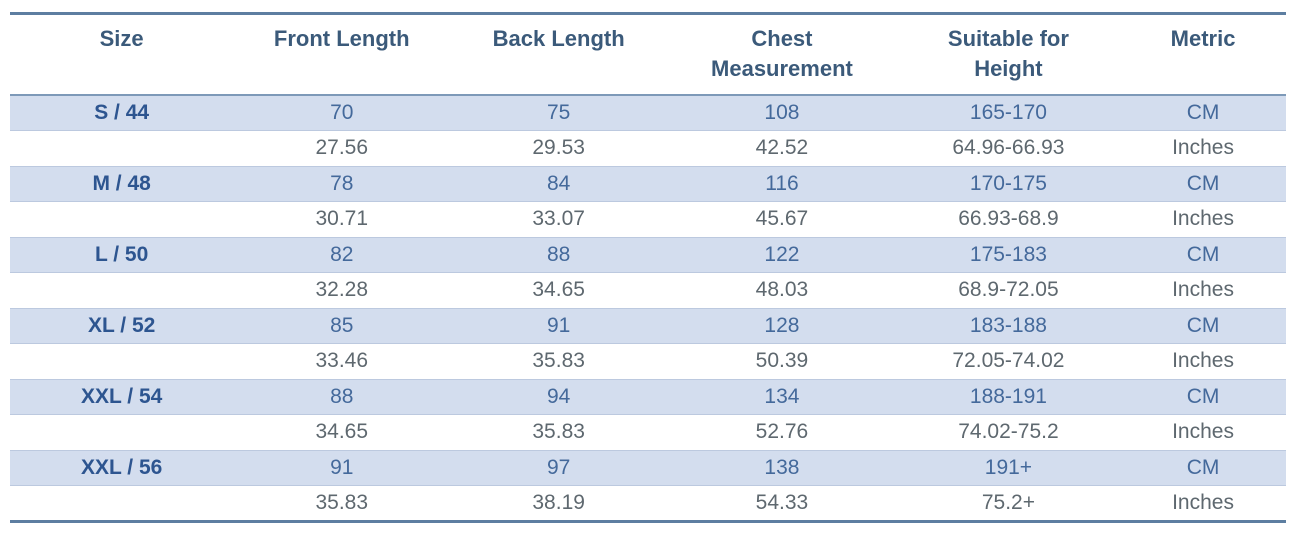 Image resolution: width=1296 pixels, height=533 pixels. What do you see at coordinates (1008, 219) in the screenshot?
I see `cell-height: 66.93-68.9` at bounding box center [1008, 219].